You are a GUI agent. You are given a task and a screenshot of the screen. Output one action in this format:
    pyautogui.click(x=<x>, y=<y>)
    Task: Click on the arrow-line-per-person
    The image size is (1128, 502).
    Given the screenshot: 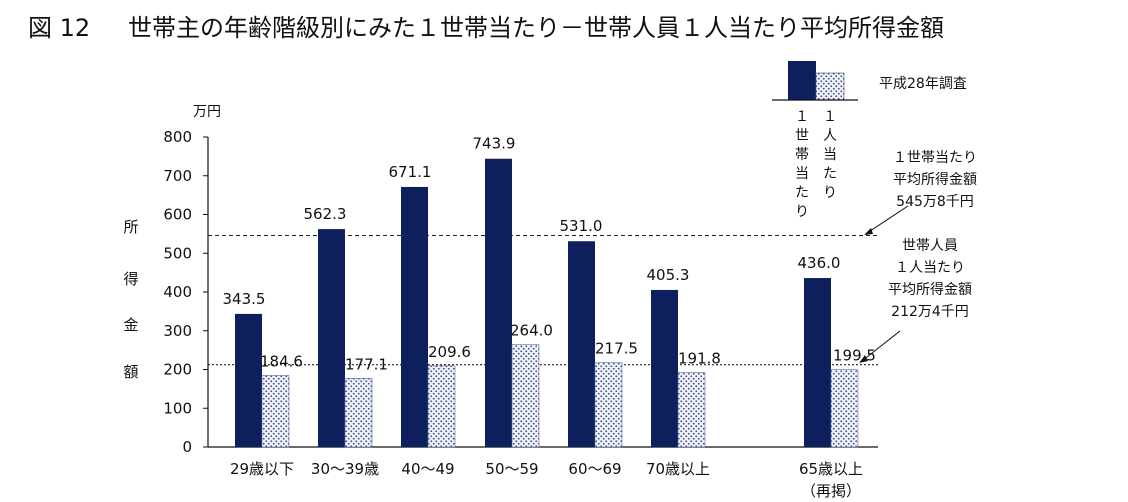 What is the action you would take?
    pyautogui.click(x=881, y=346)
    